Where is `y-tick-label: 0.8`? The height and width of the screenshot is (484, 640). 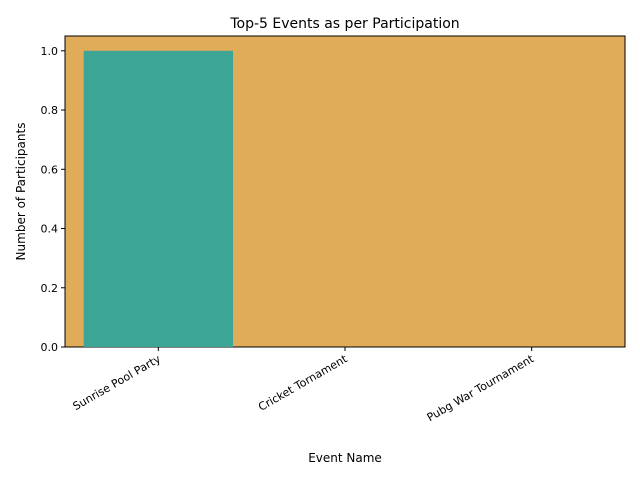
y-tick-label: 0.8 is located at coordinates (50, 110).